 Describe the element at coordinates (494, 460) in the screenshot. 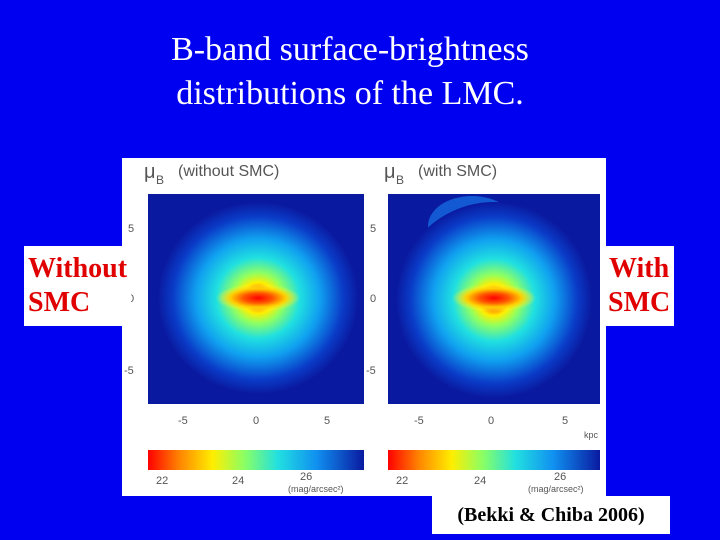

I see `right-colorbar` at that location.